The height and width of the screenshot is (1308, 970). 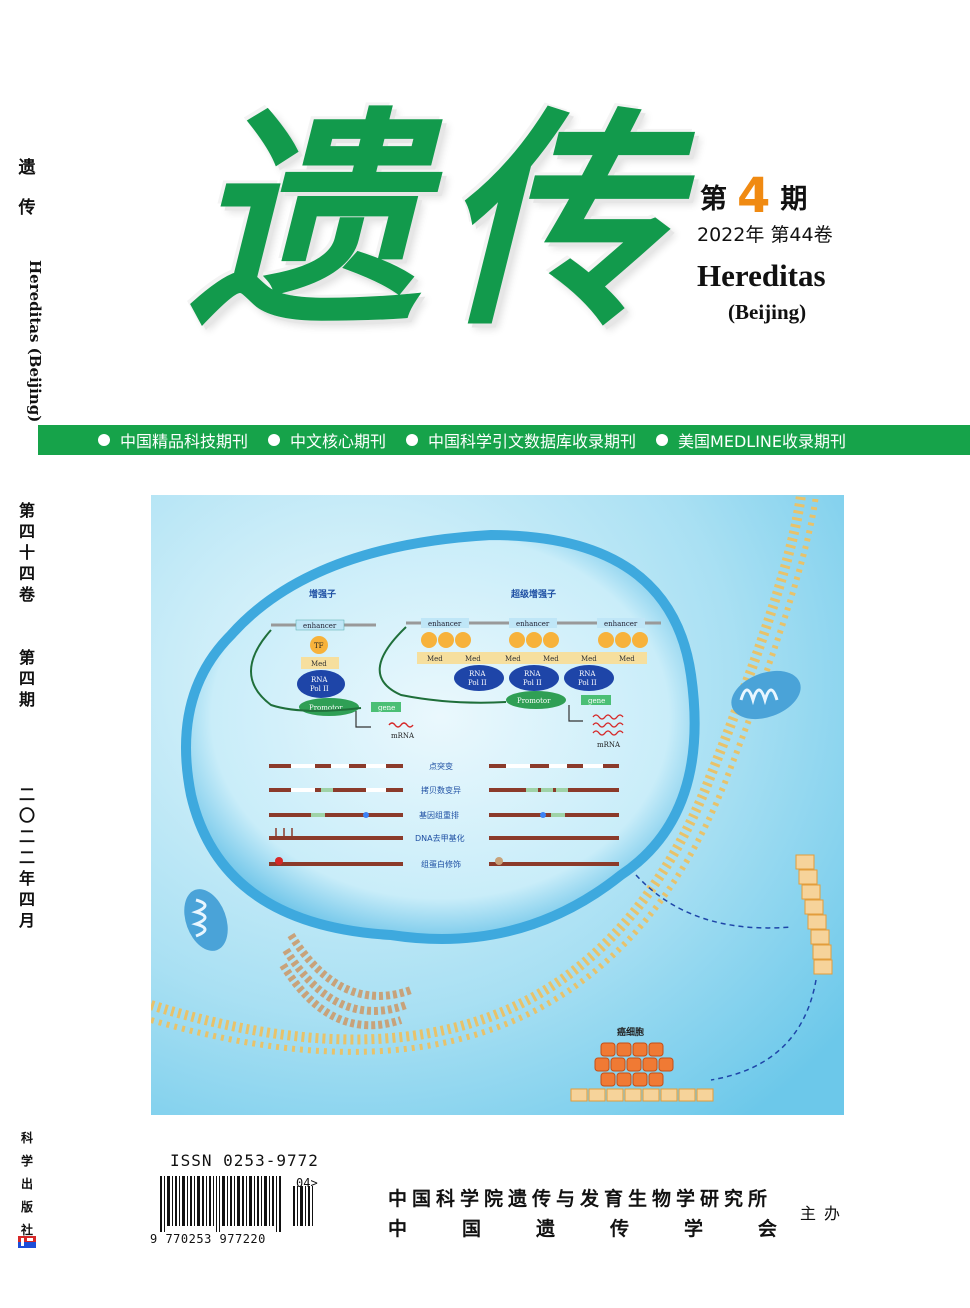 I want to click on spine-publisher-char: 学, so click(x=26, y=1161).